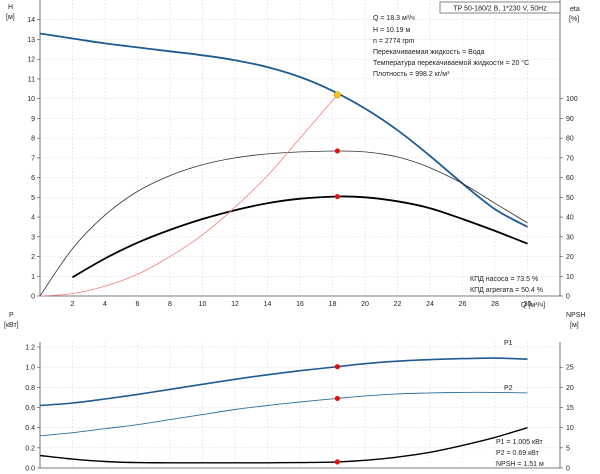 This screenshot has width=600, height=474. I want to click on head-duty-point, so click(337, 95).